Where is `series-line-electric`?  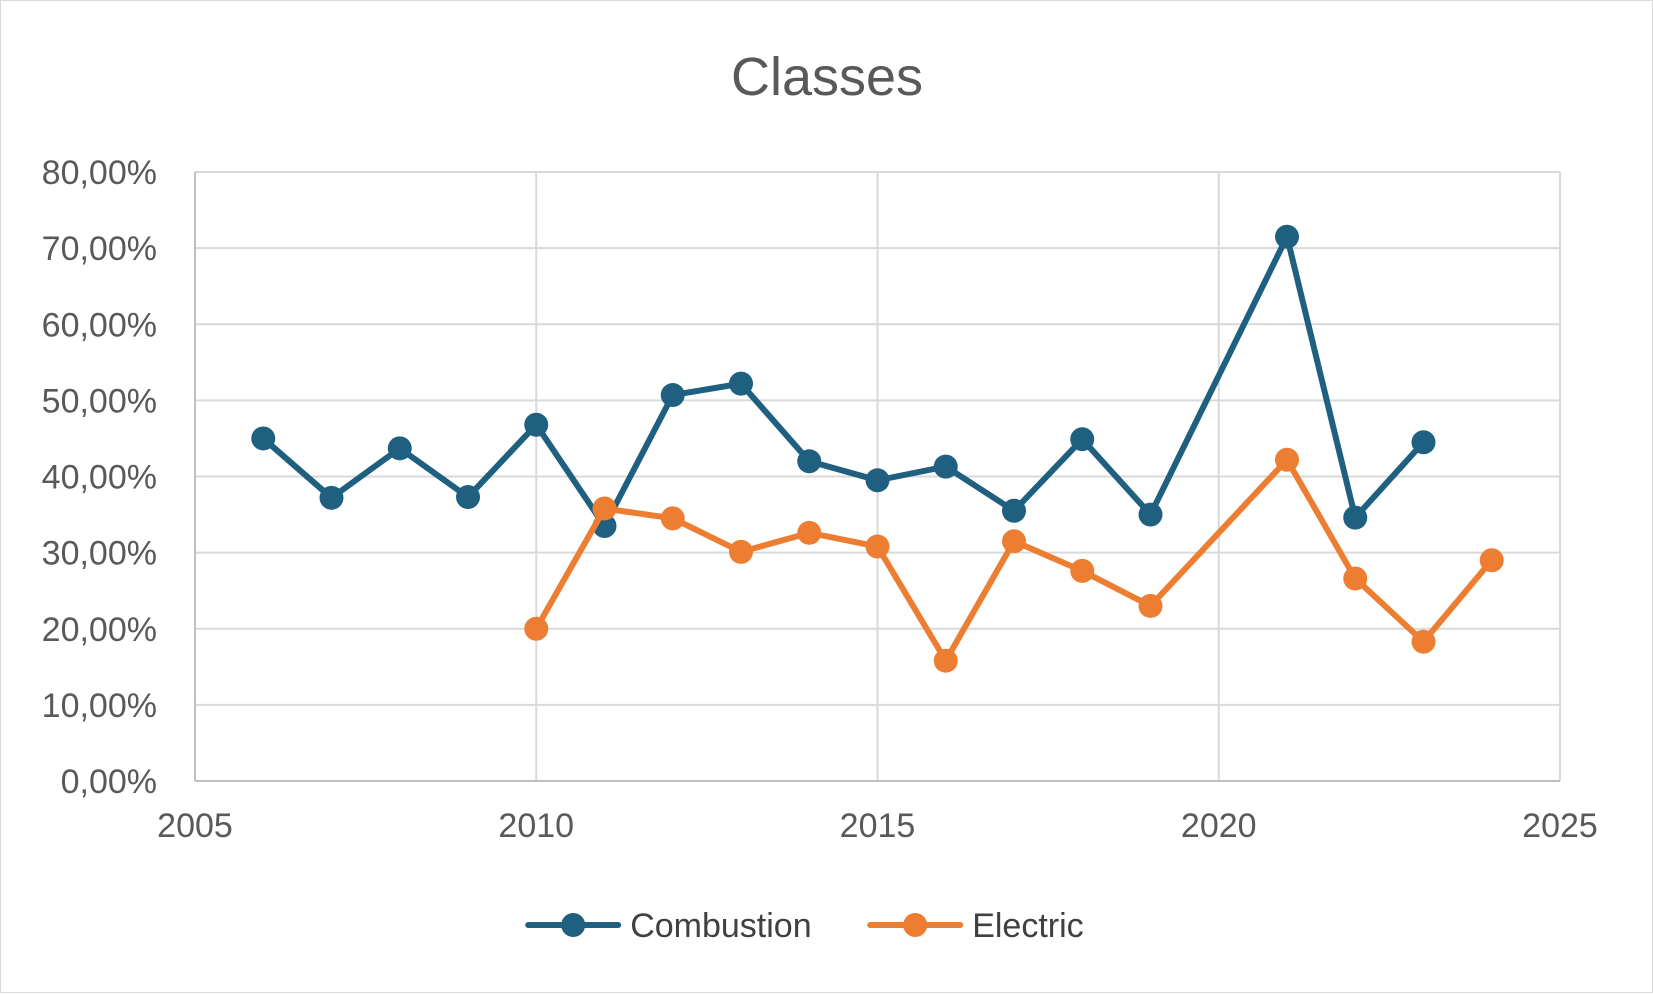 series-line-electric is located at coordinates (1014, 560).